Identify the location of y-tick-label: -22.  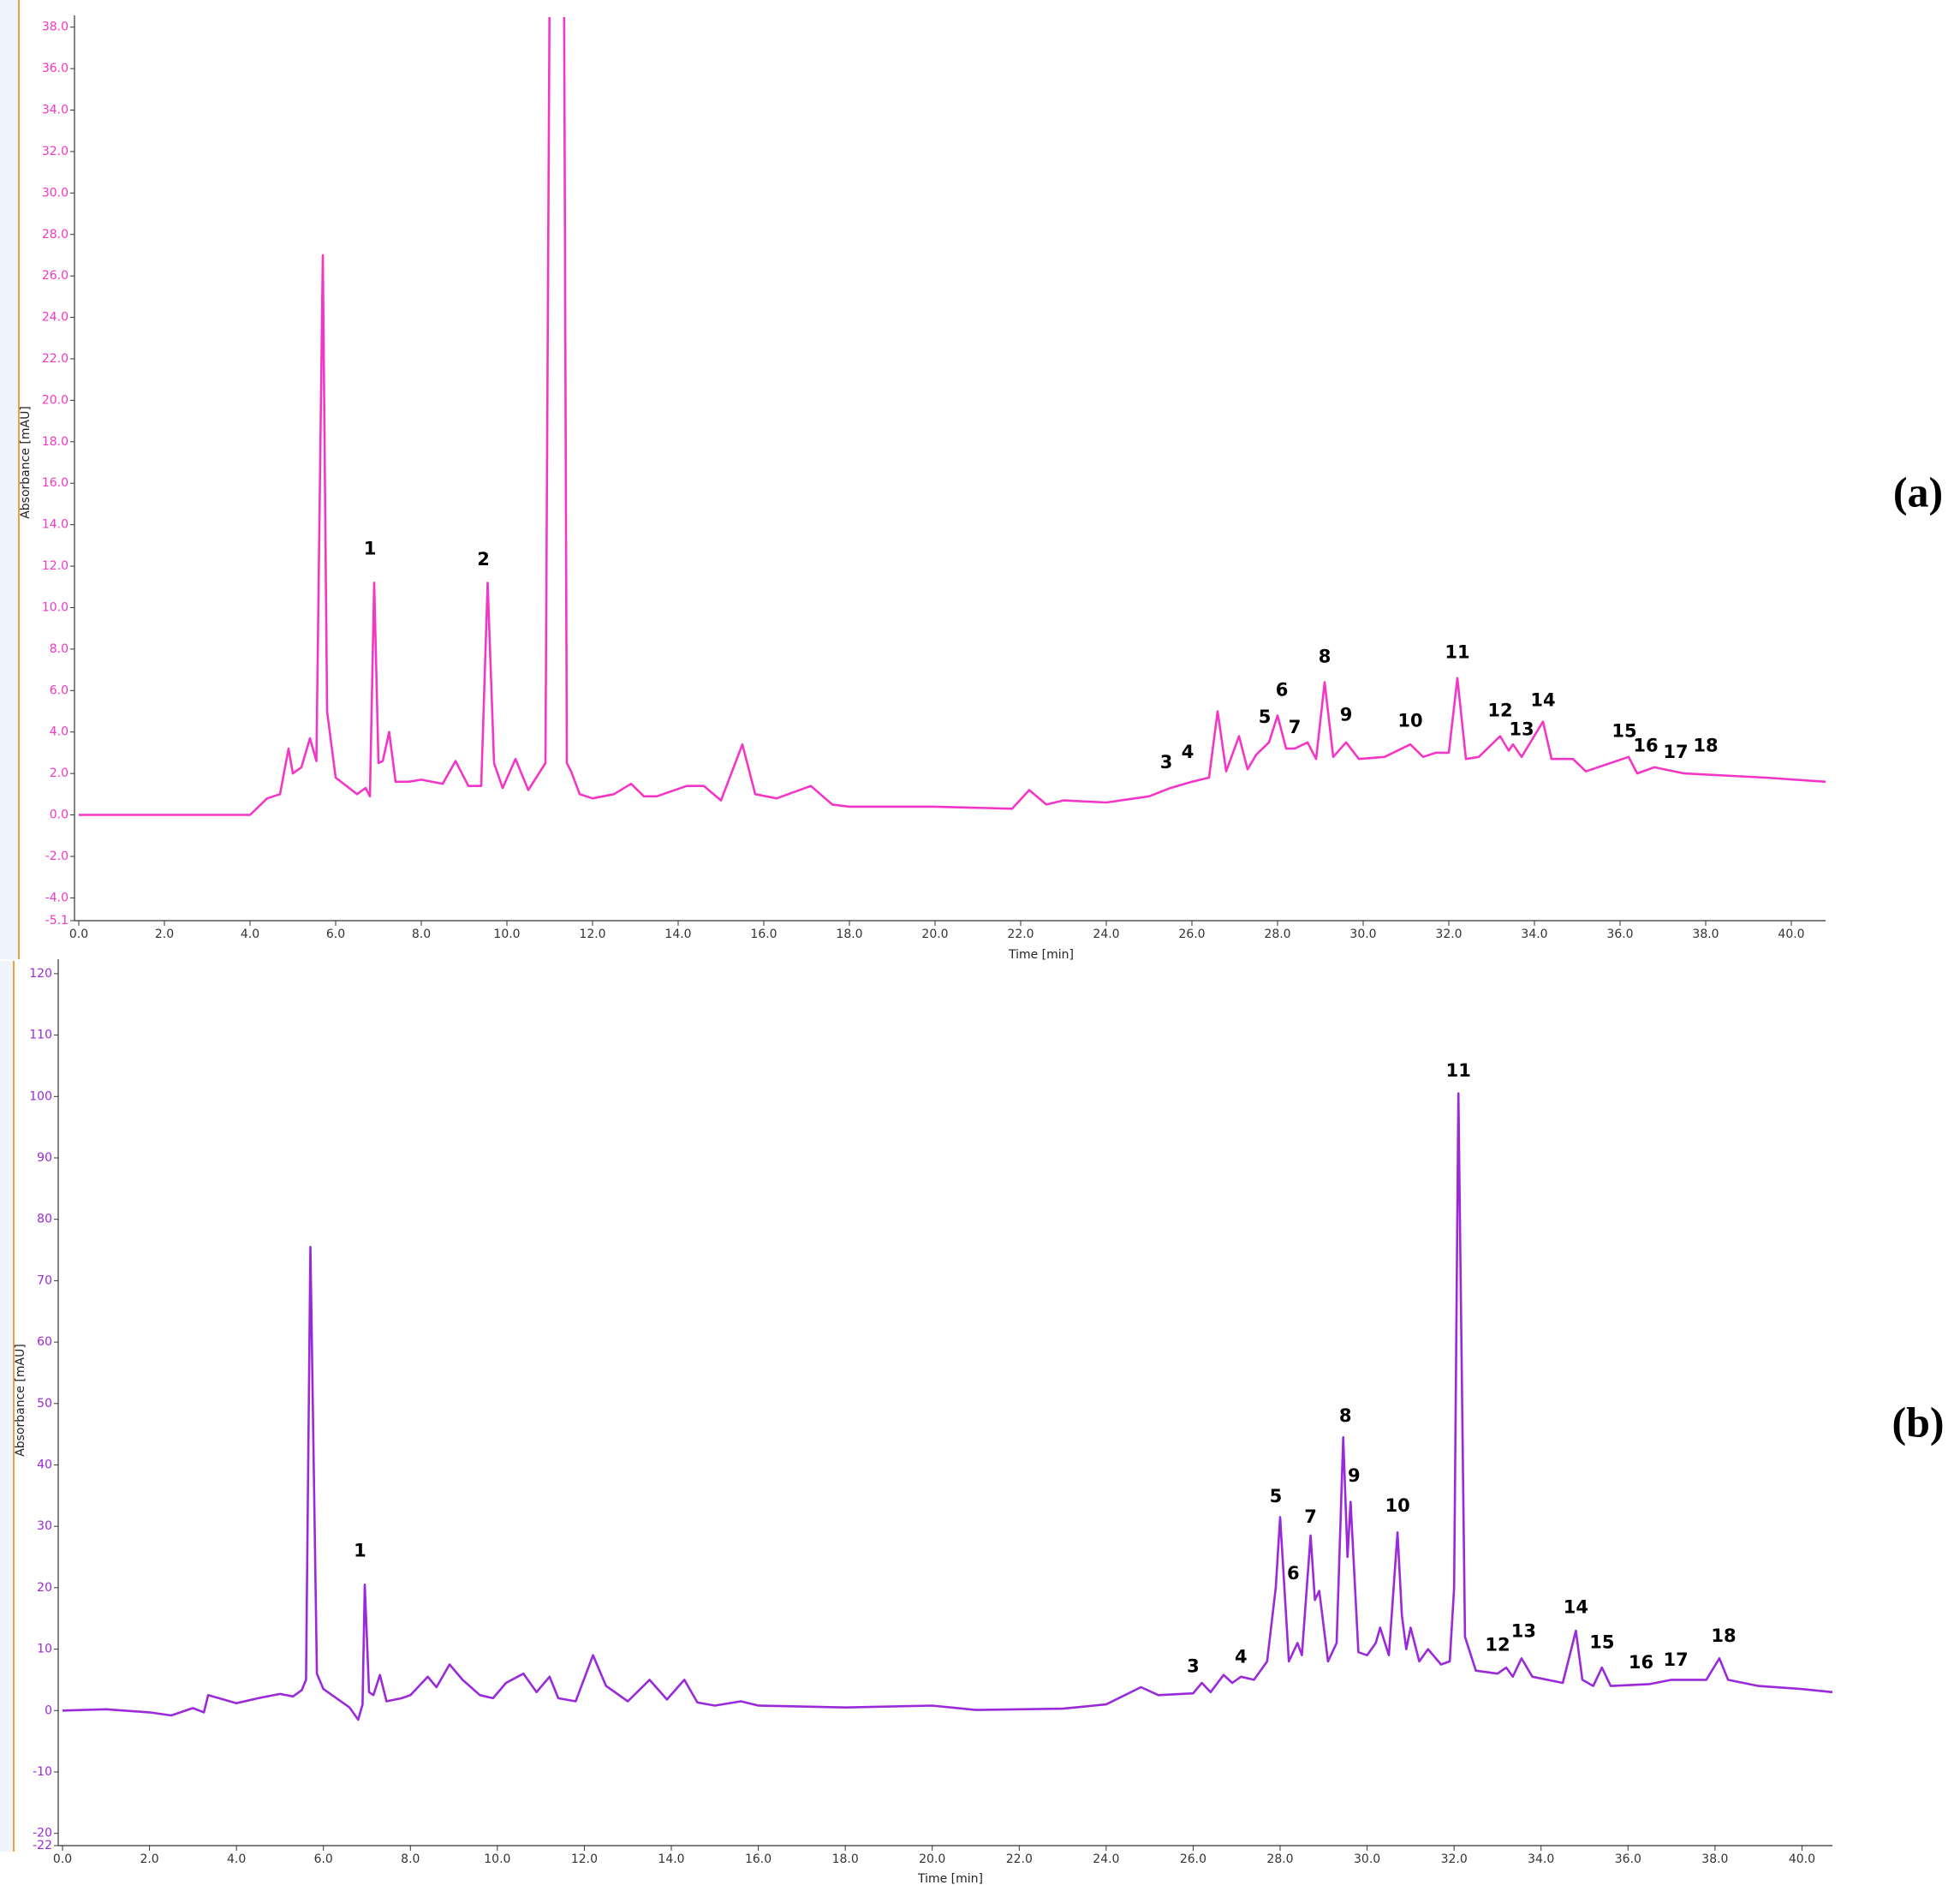
(43, 1845).